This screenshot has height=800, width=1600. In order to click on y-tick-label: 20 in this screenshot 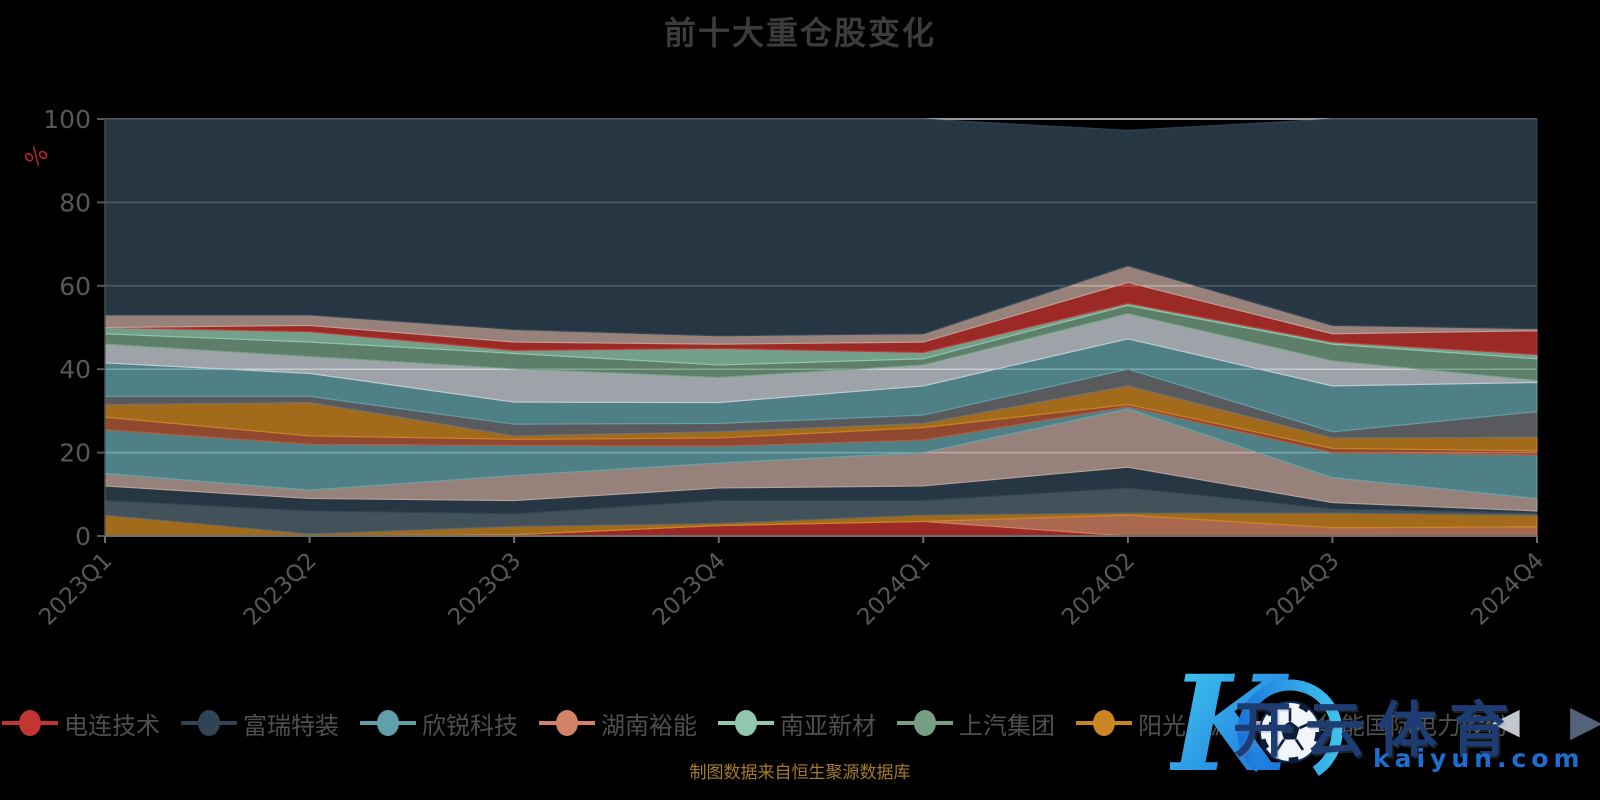, I will do `click(75, 453)`.